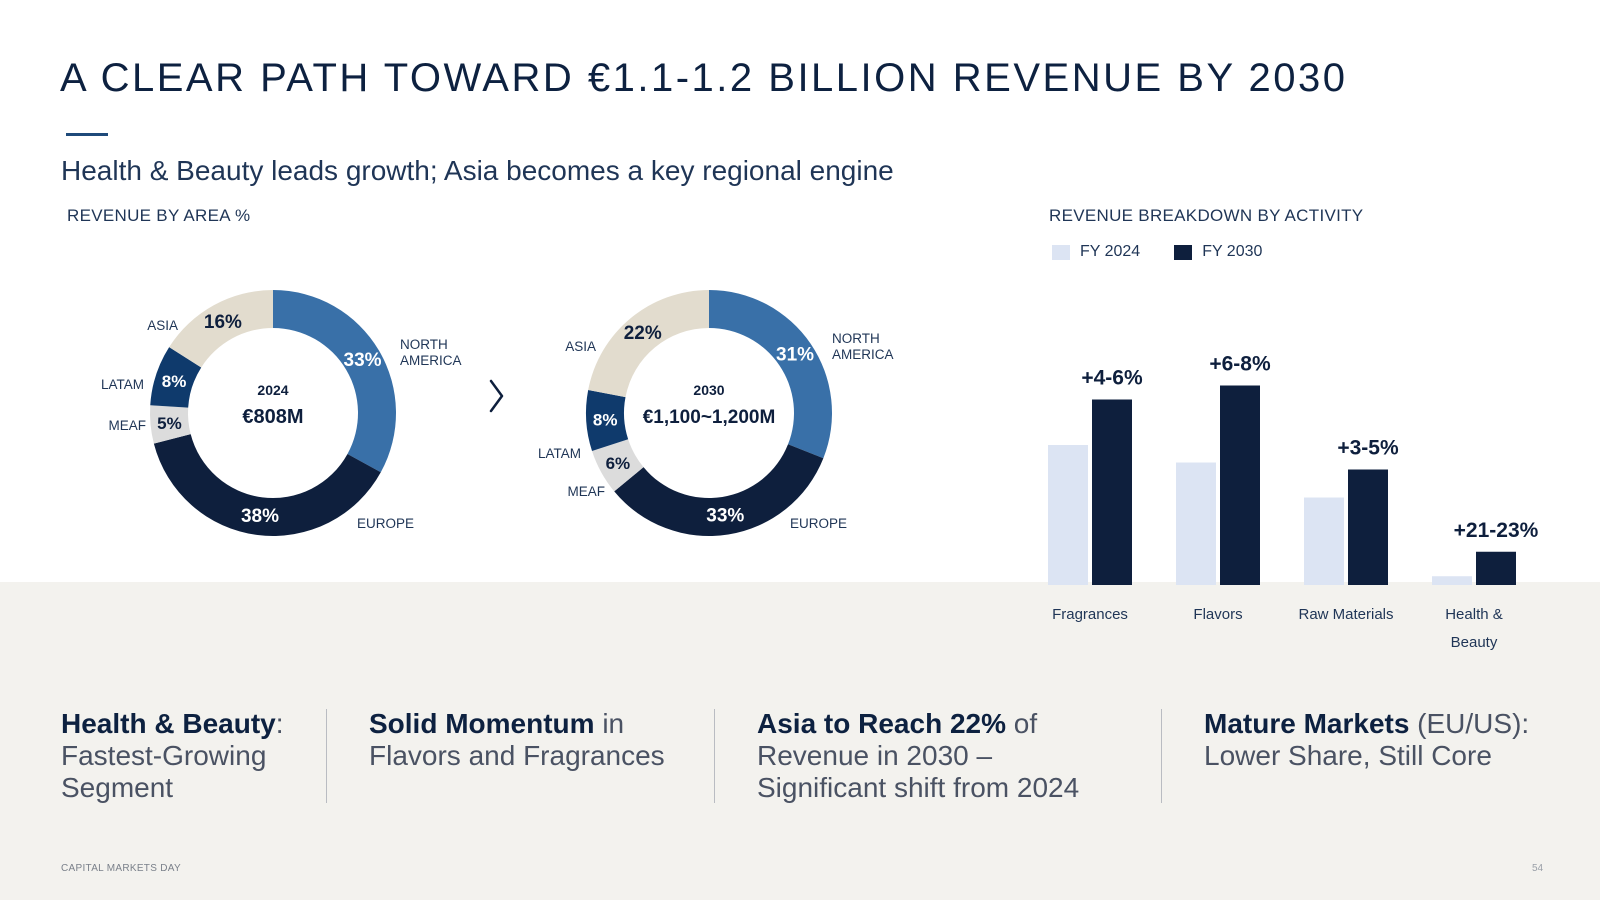  I want to click on donut-value-label-asia: 16%, so click(223, 322).